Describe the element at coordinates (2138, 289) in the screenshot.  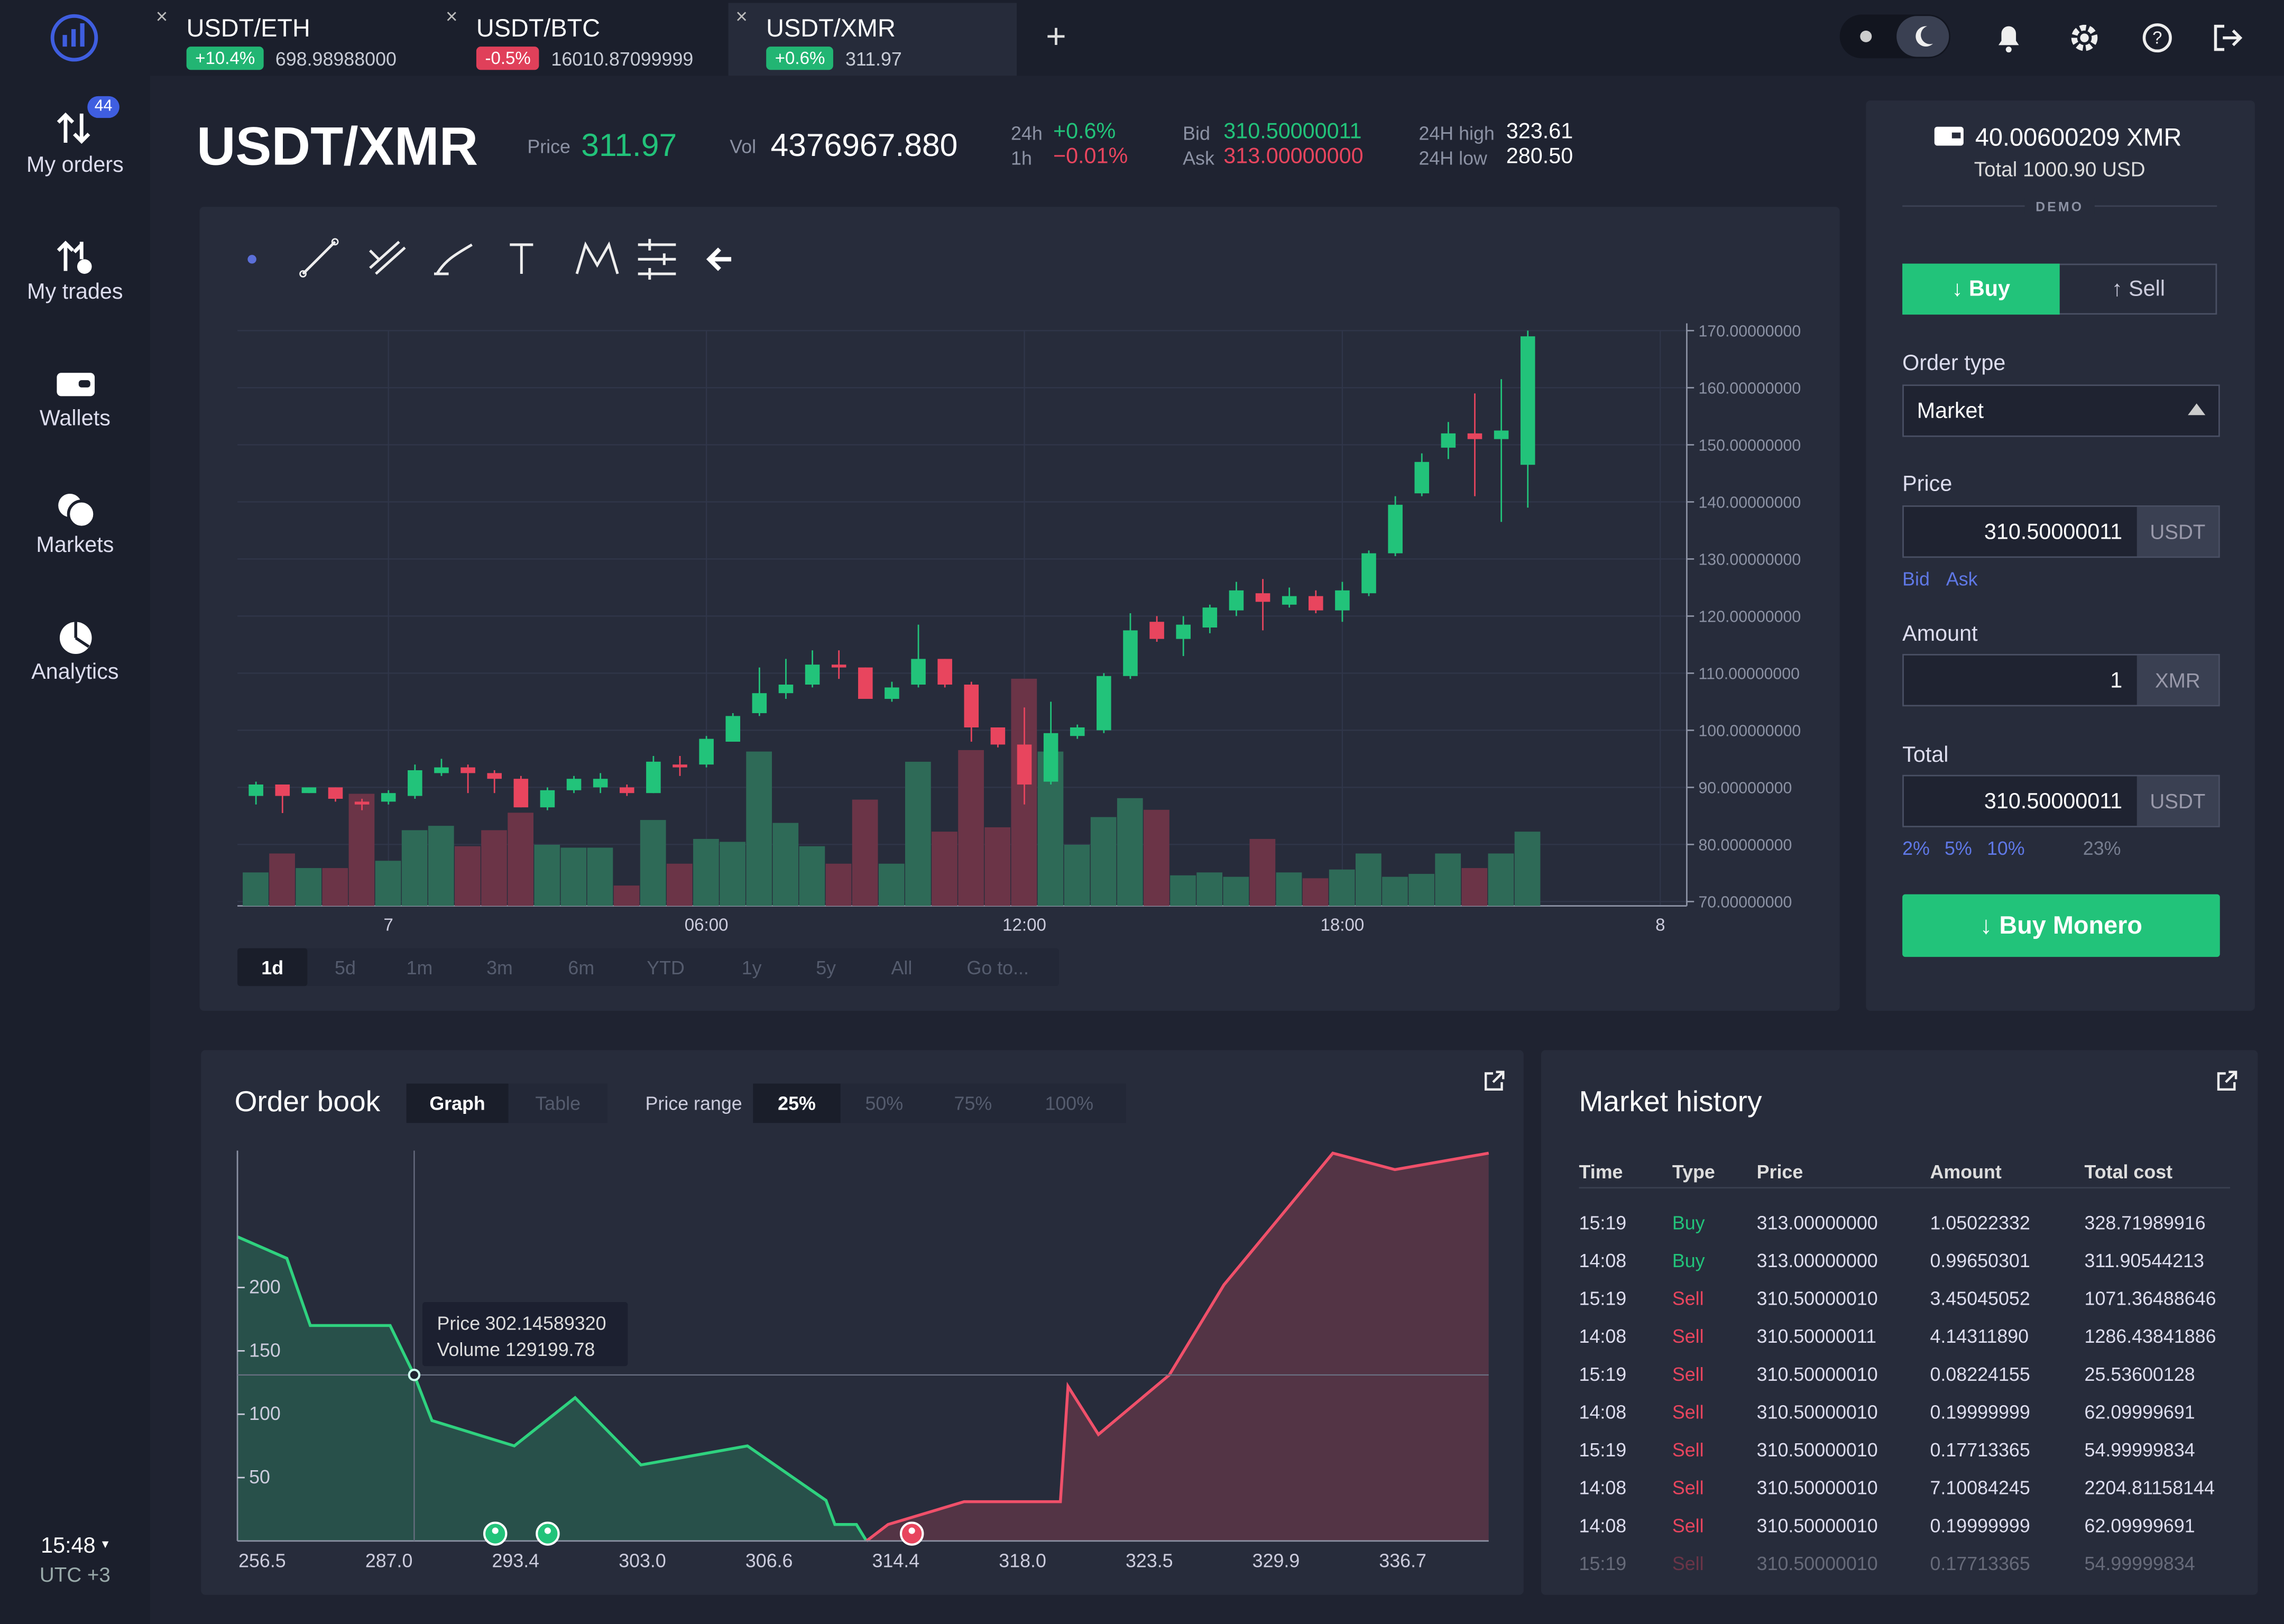
I see `sell-tab-label: ↑ Sell` at that location.